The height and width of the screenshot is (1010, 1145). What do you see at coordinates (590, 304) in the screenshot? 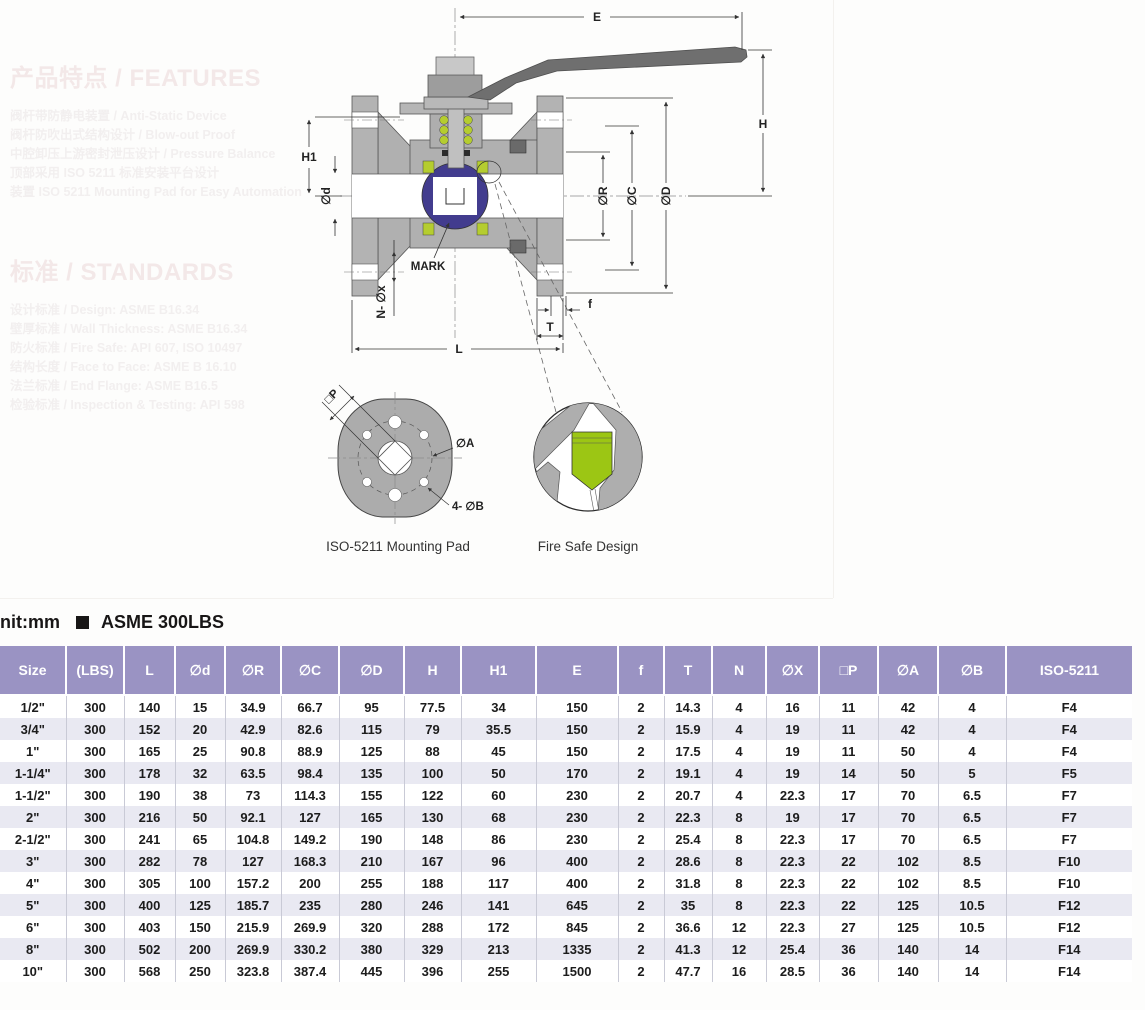
I see `dim-label-f: f` at bounding box center [590, 304].